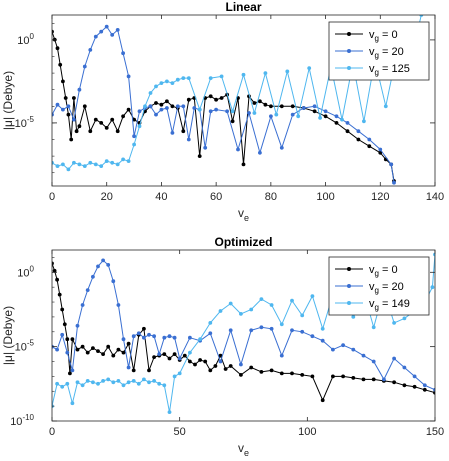 This screenshot has height=461, width=449. Describe the element at coordinates (386, 53) in the screenshot. I see `legend-label: vg = 20` at that location.